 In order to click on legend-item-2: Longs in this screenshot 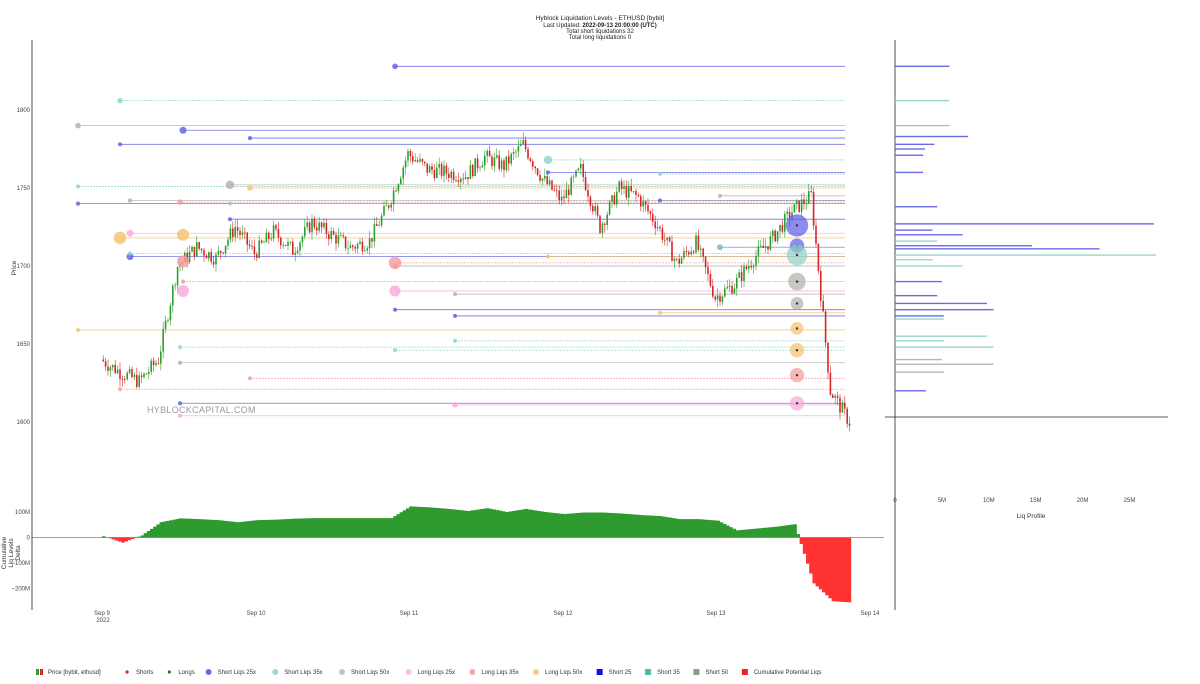, I will do `click(181, 673)`.